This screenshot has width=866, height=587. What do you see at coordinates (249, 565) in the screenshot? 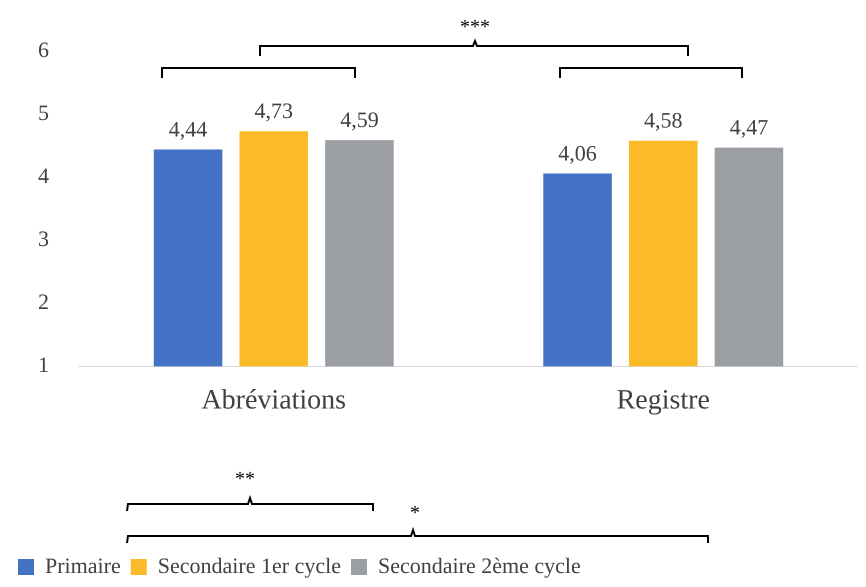
I see `legend-label: Secondaire 1er cycle` at bounding box center [249, 565].